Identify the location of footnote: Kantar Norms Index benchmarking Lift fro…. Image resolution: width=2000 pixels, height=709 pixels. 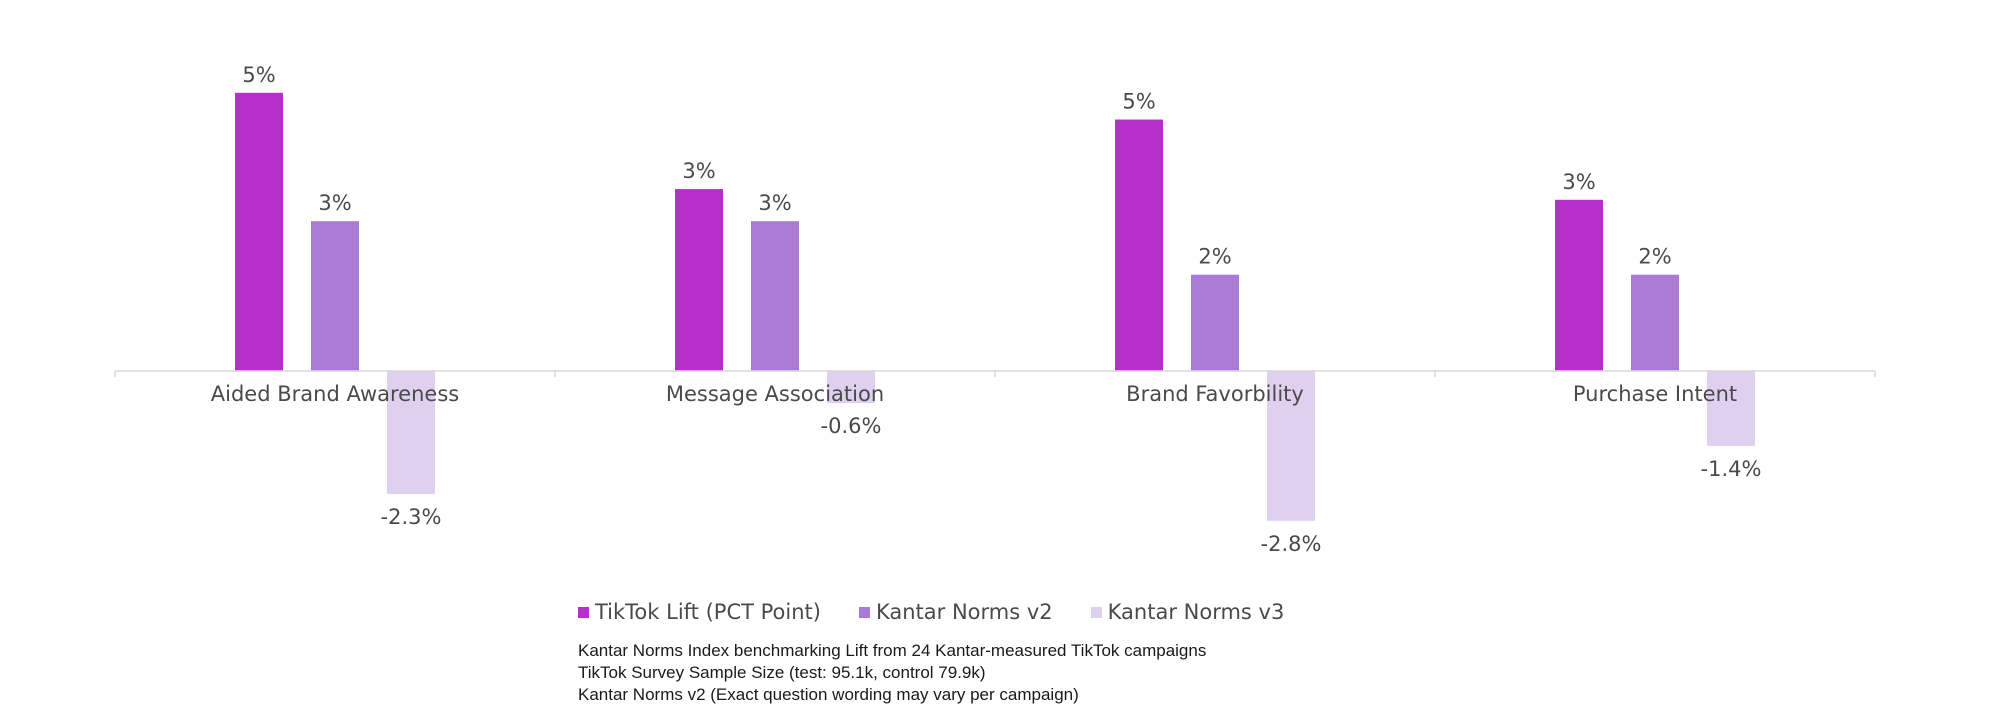
(892, 650).